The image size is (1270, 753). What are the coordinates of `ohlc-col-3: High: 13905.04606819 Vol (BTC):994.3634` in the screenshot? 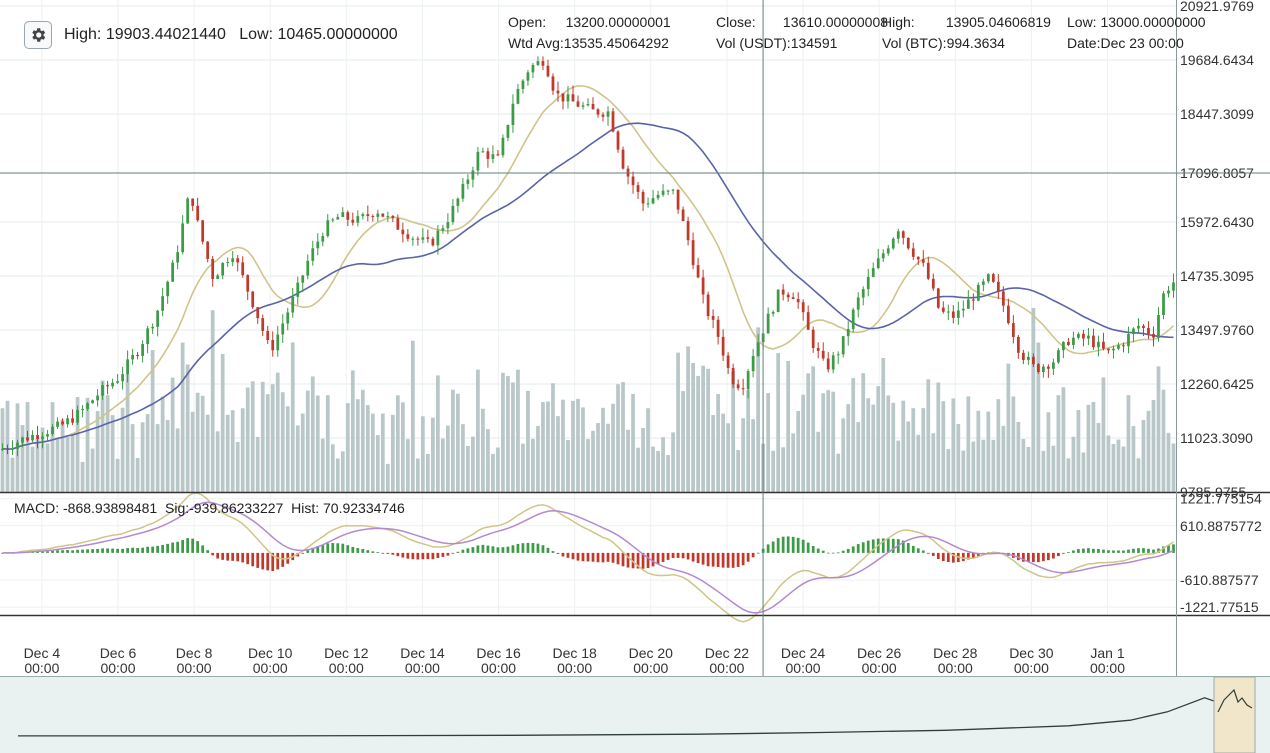 It's located at (966, 33).